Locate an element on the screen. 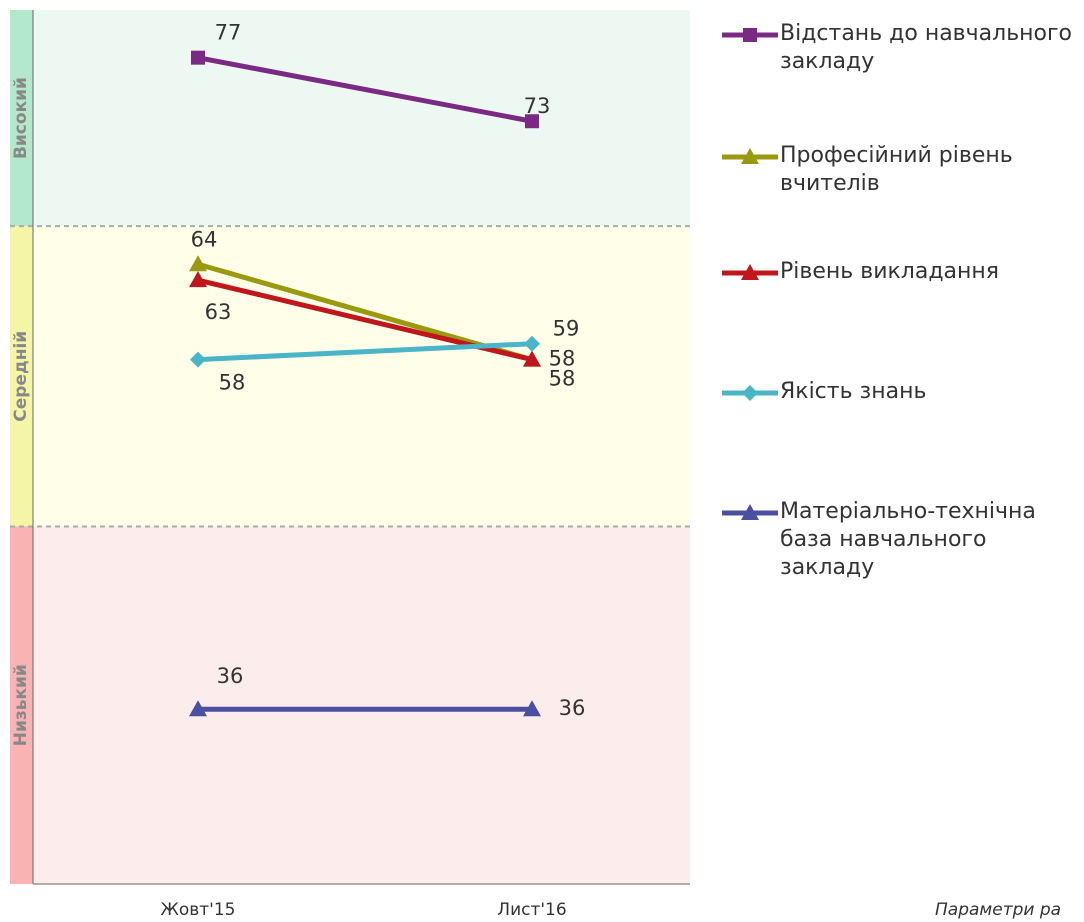  band-label: Середній is located at coordinates (21, 376).